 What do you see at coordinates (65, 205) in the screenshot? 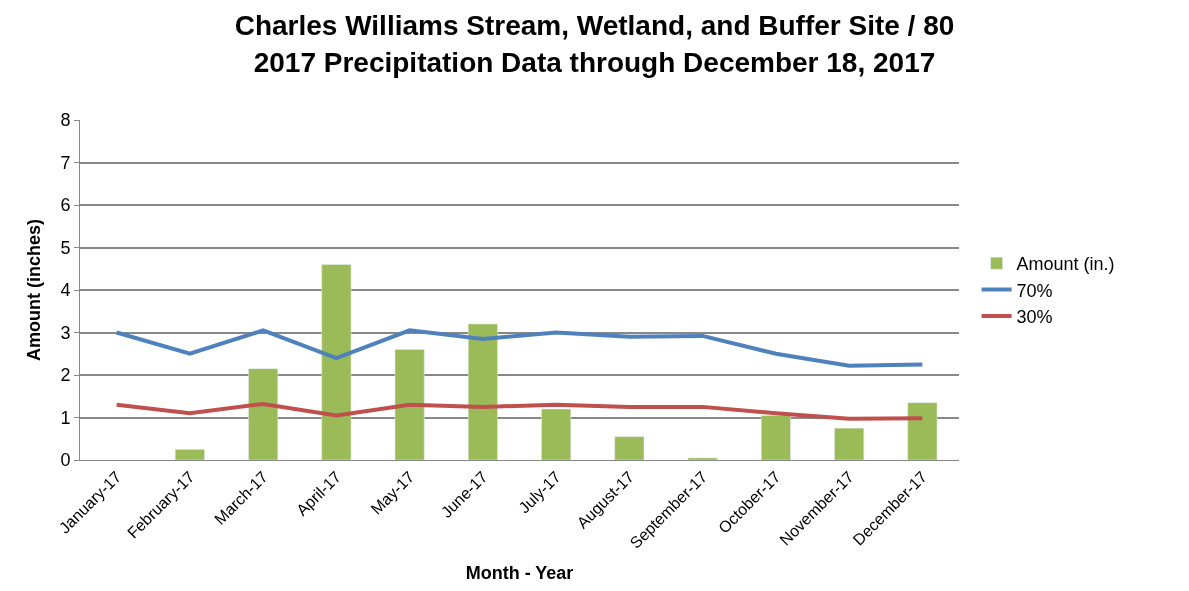
I see `y-tick-label: 6` at bounding box center [65, 205].